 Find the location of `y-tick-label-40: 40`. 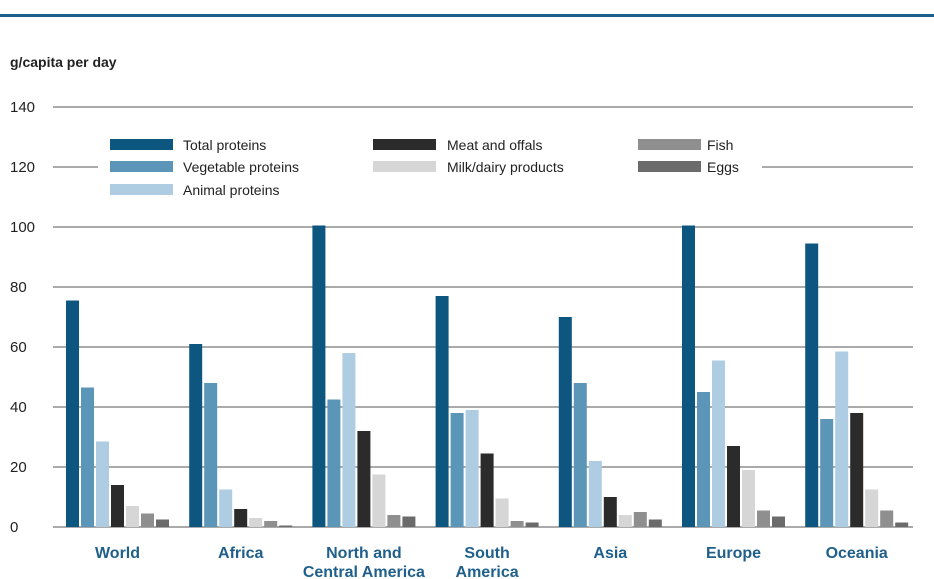

y-tick-label-40: 40 is located at coordinates (18, 407).